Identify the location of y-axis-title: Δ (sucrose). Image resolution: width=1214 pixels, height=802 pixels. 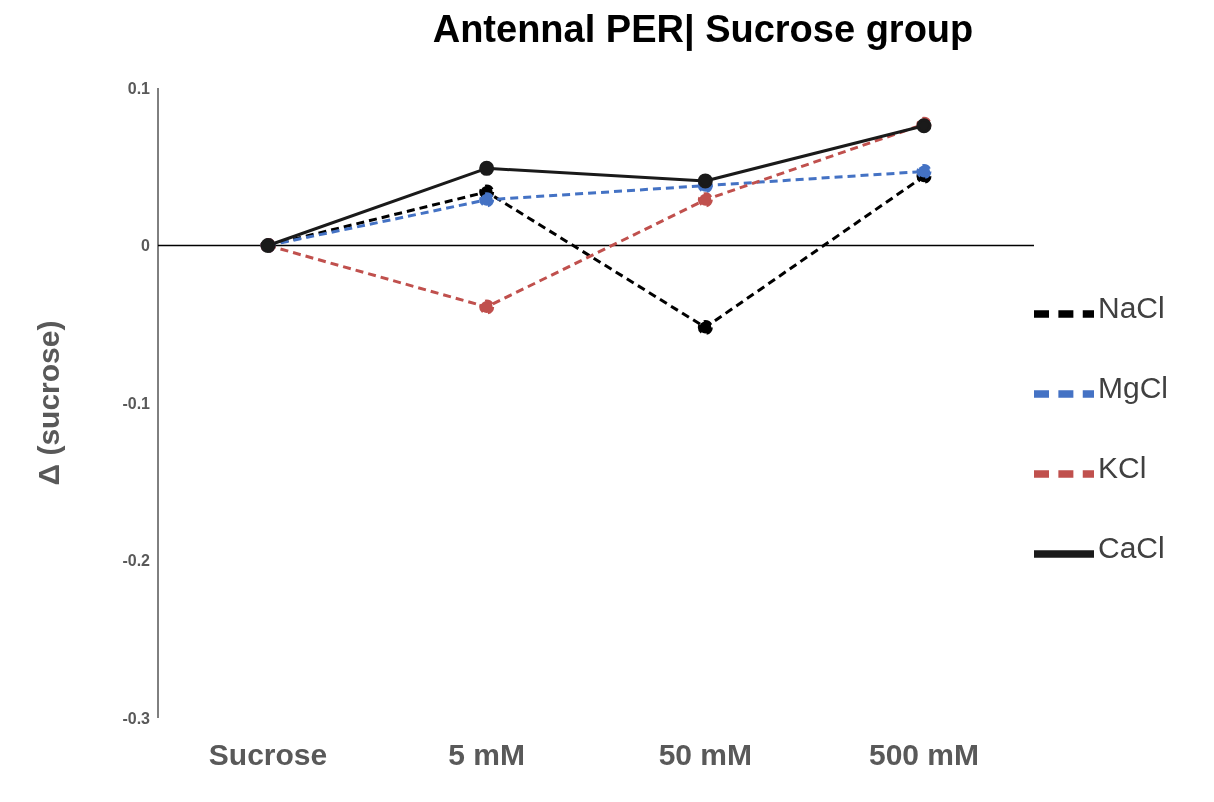
(48, 403).